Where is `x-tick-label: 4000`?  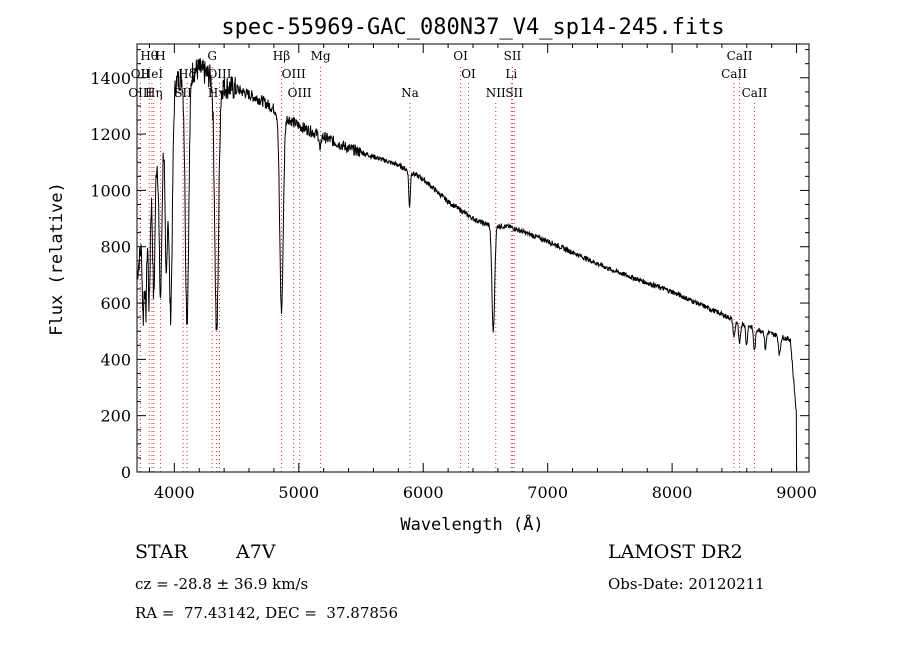 x-tick-label: 4000 is located at coordinates (174, 492).